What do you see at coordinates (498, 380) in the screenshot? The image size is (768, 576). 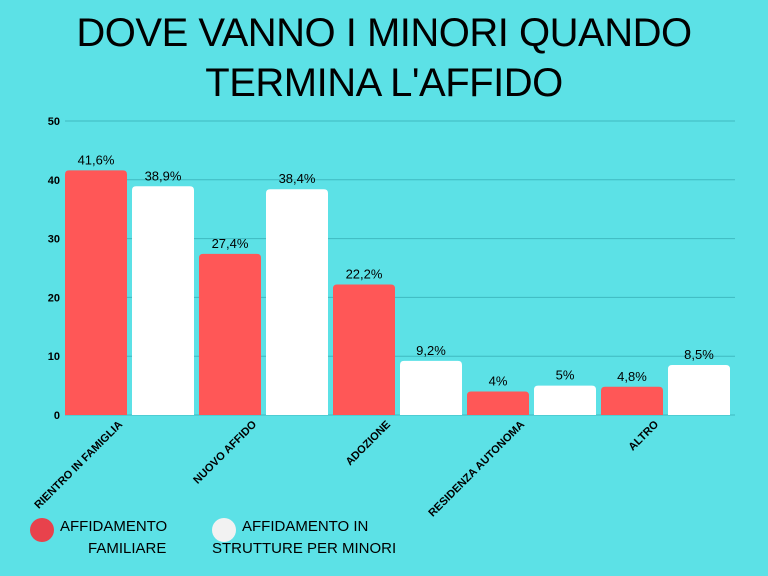 I see `data-label: 4%` at bounding box center [498, 380].